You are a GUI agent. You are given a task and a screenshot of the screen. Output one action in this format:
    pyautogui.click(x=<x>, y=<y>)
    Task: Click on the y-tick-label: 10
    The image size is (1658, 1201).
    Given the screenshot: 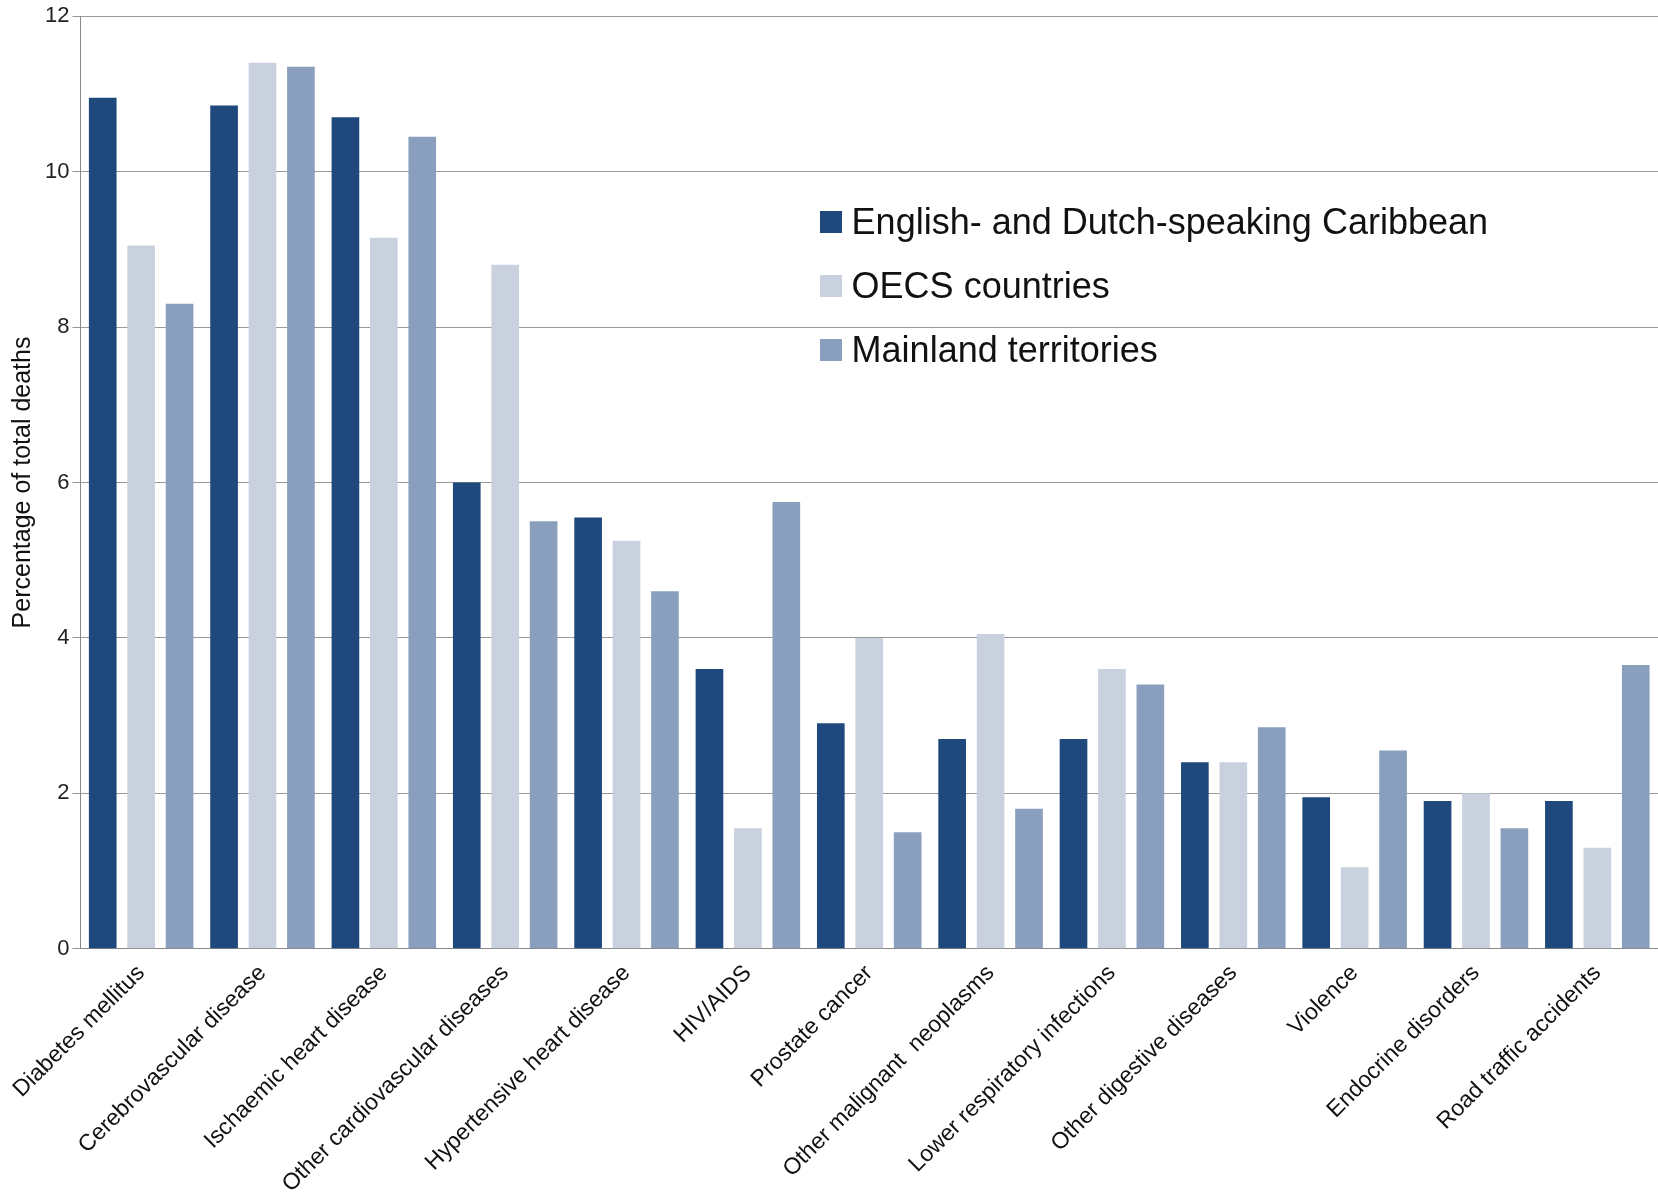 What is the action you would take?
    pyautogui.click(x=57, y=170)
    